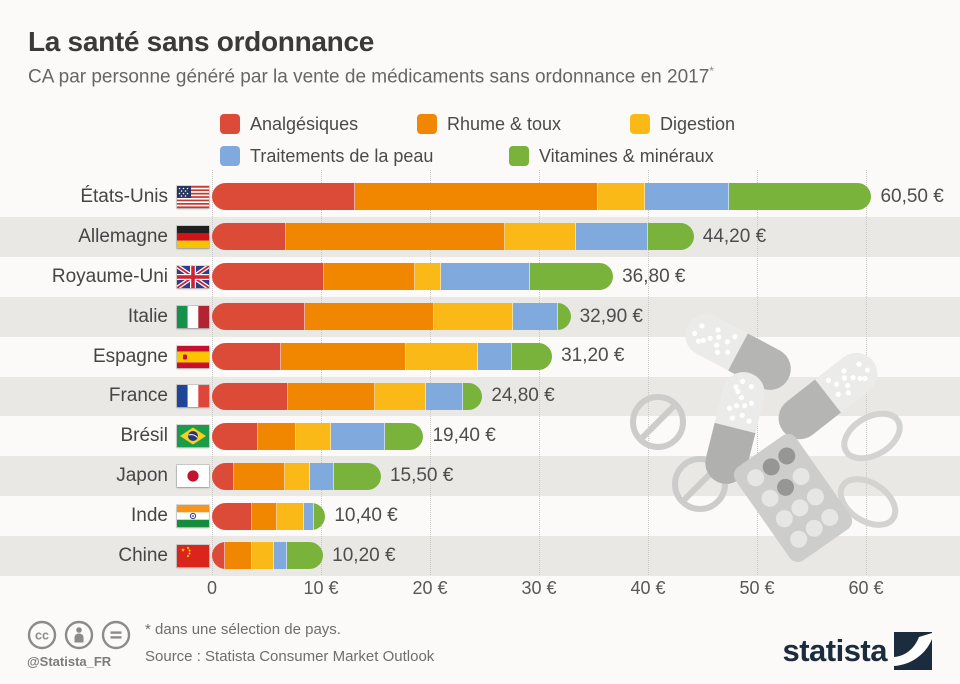  I want to click on chart-row-france: France 24,80 €, so click(480, 396).